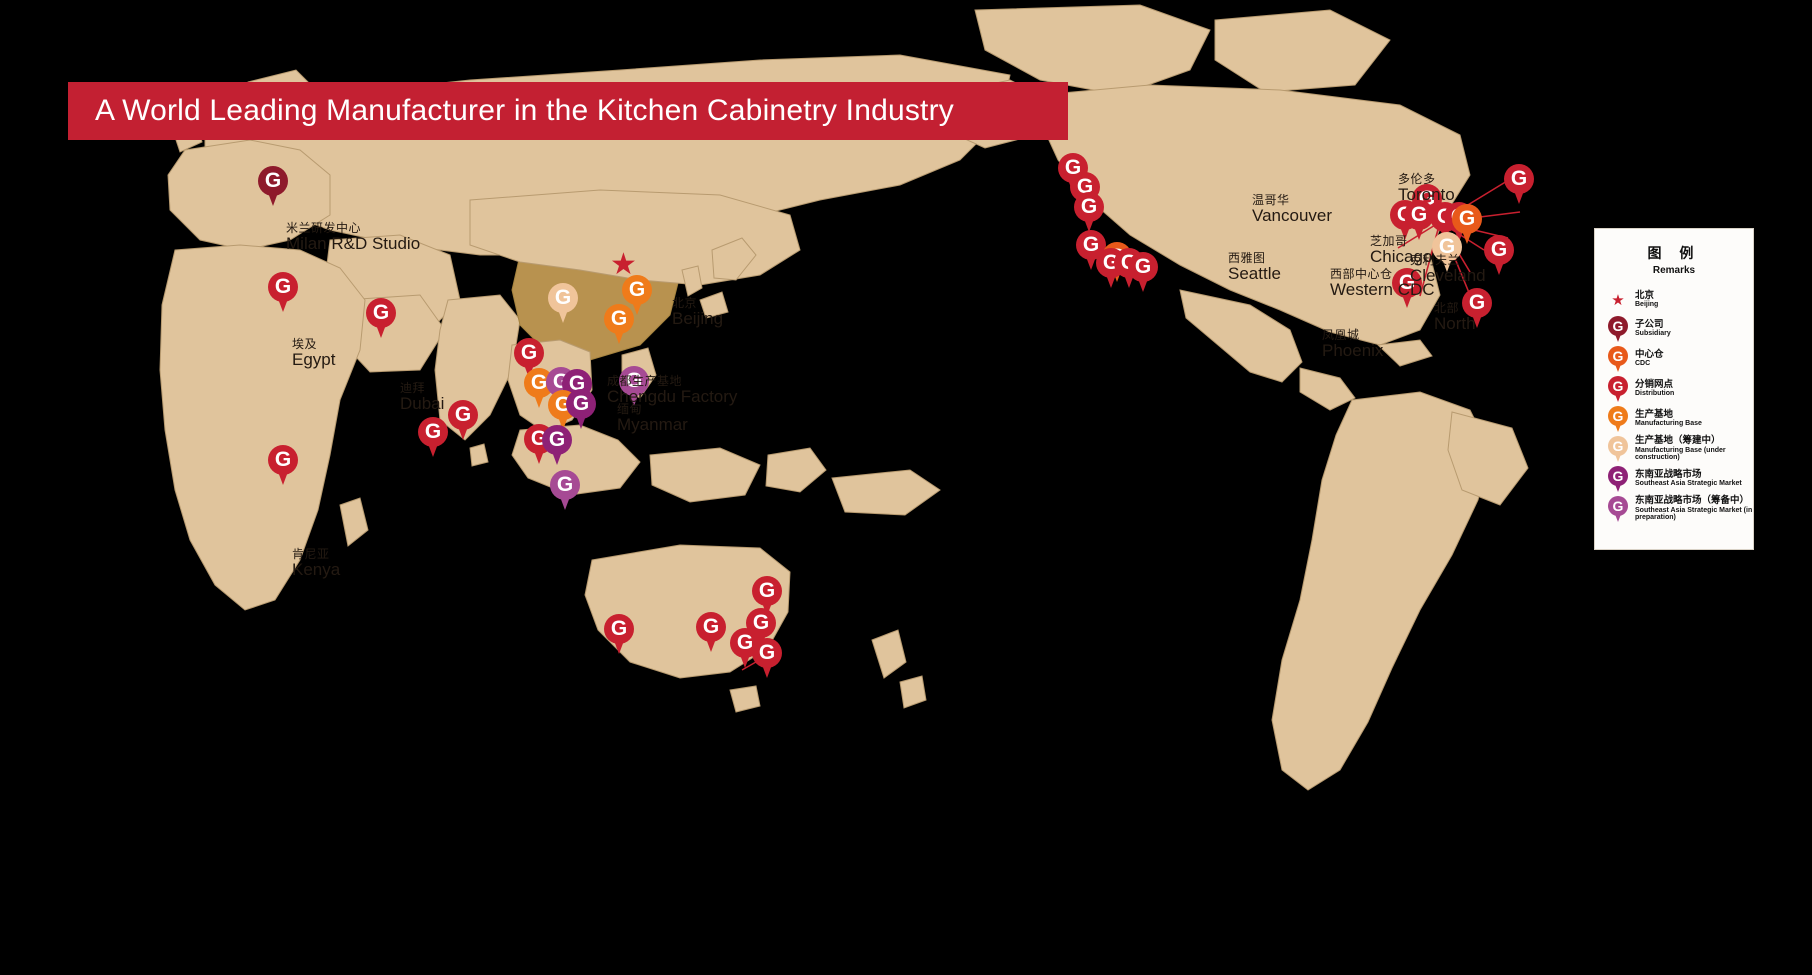 Image resolution: width=1812 pixels, height=975 pixels. I want to click on pin-philippines: G, so click(634, 386).